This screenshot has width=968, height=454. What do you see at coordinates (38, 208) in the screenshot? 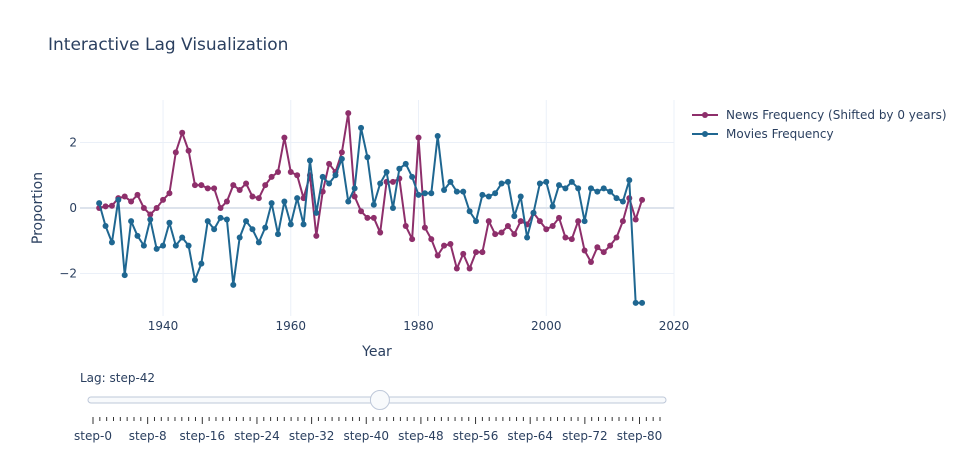
I see `y-axis-title: Proportion` at bounding box center [38, 208].